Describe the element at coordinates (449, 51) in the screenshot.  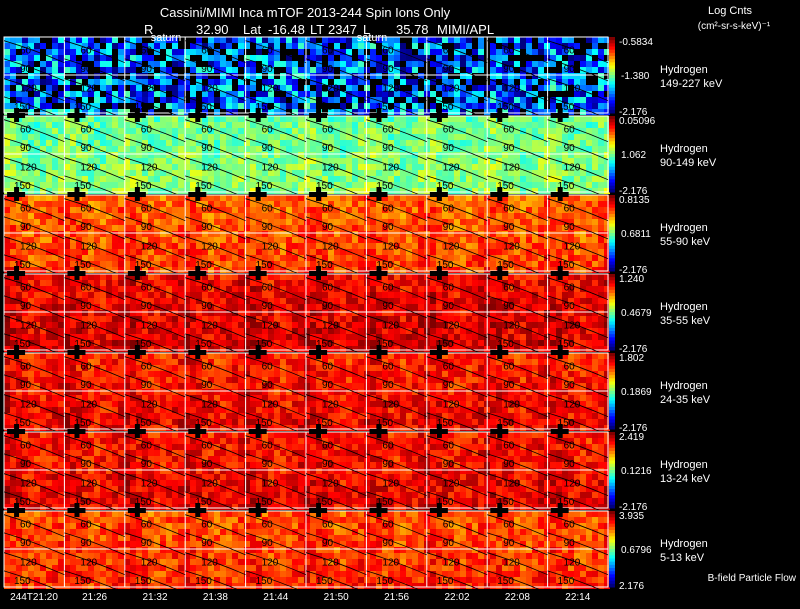
I see `contour-label: 60` at that location.